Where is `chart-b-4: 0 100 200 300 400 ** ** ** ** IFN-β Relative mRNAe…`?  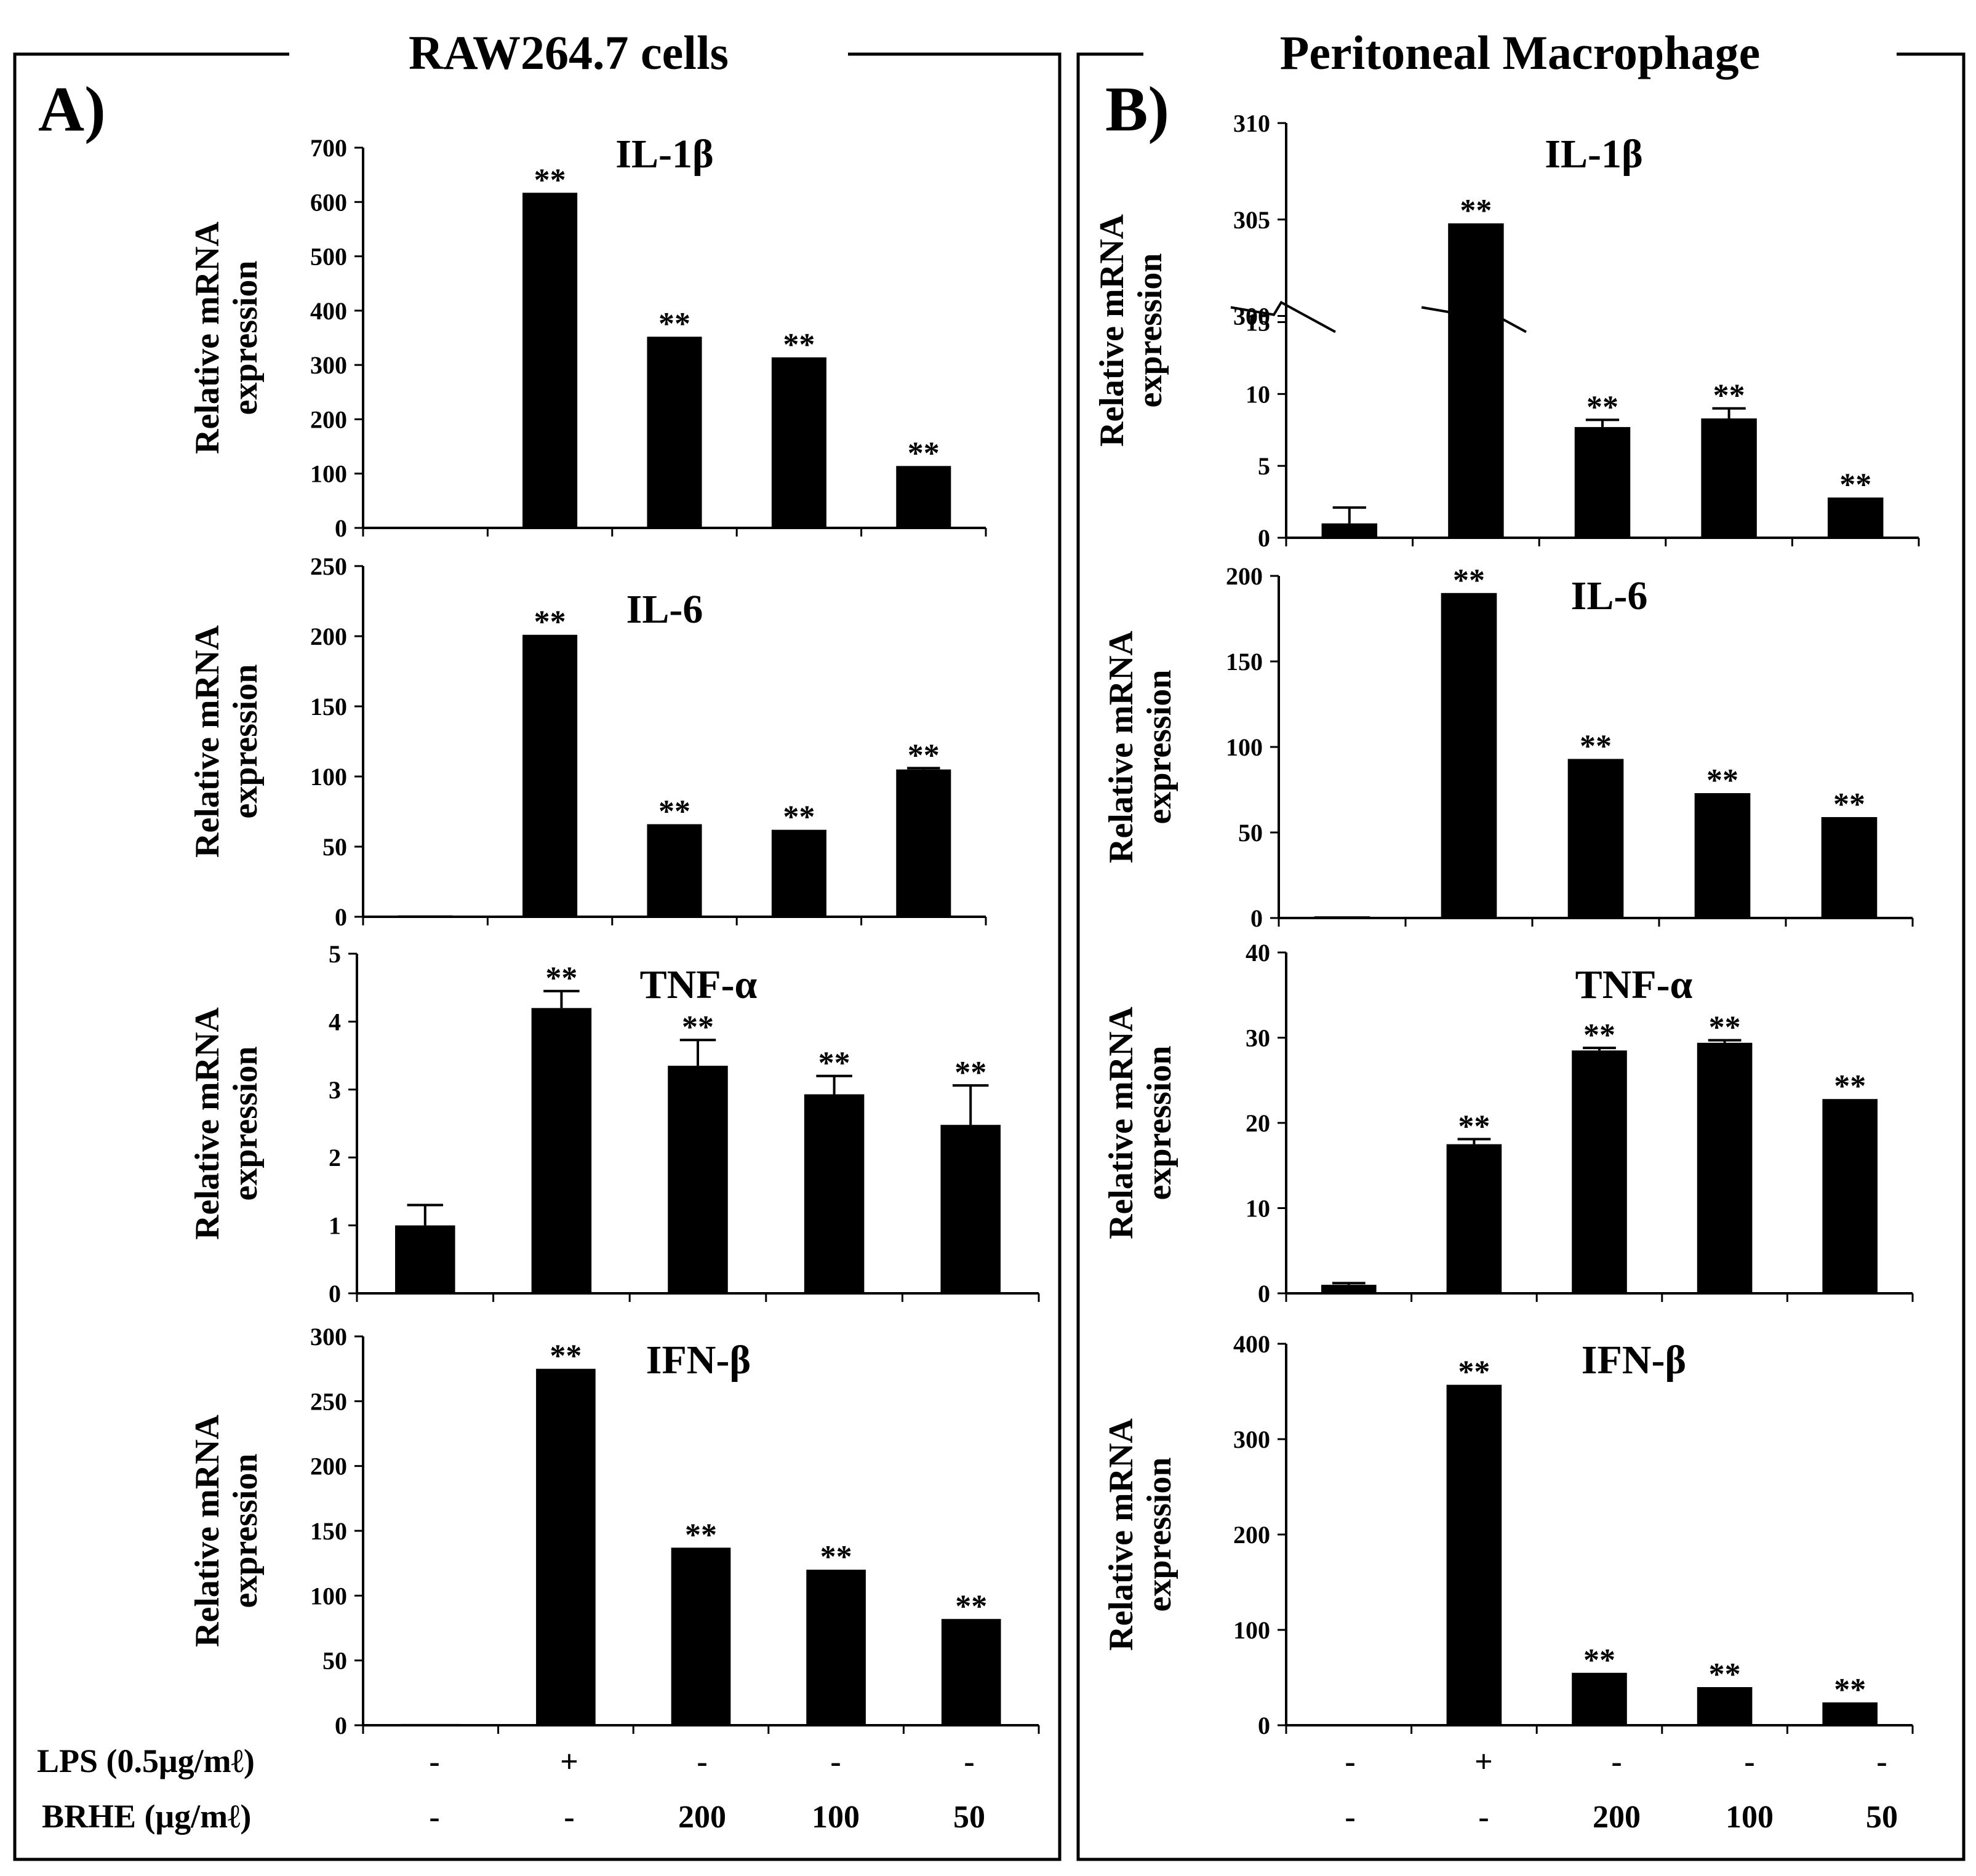
chart-b-4: 0 100 200 300 400 ** ** ** ** IFN-β Relative mRNAe… is located at coordinates (1508, 1534).